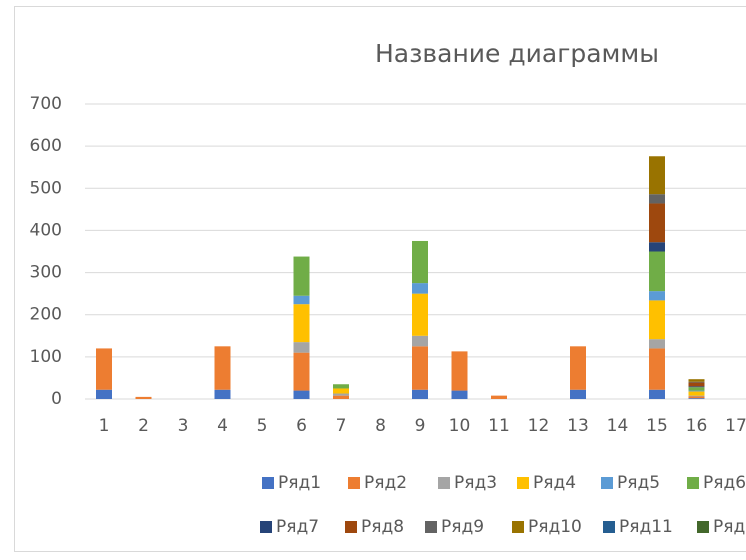  I want to click on x-tick-label: 8, so click(380, 426).